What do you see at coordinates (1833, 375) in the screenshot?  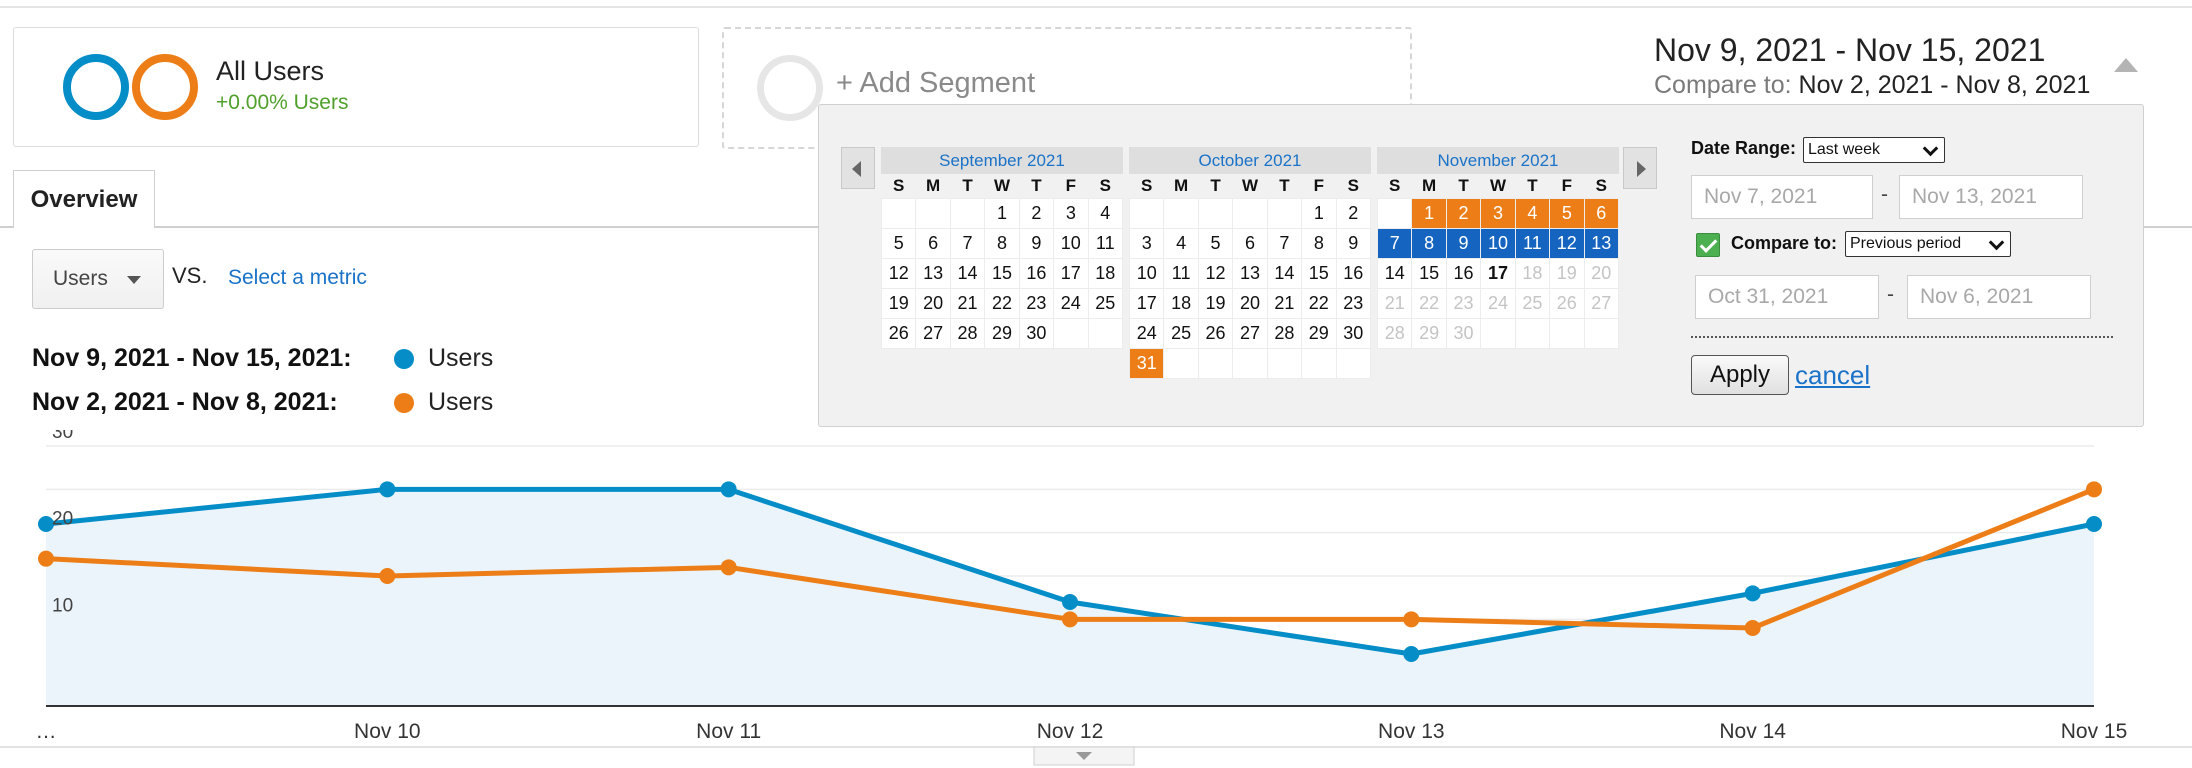 I see `cancel-link: cancel` at bounding box center [1833, 375].